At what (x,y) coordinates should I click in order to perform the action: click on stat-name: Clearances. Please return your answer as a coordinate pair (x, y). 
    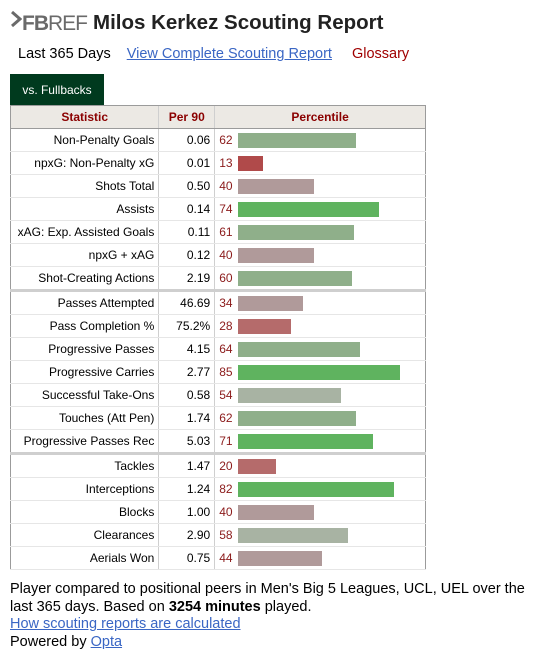
    Looking at the image, I should click on (85, 535).